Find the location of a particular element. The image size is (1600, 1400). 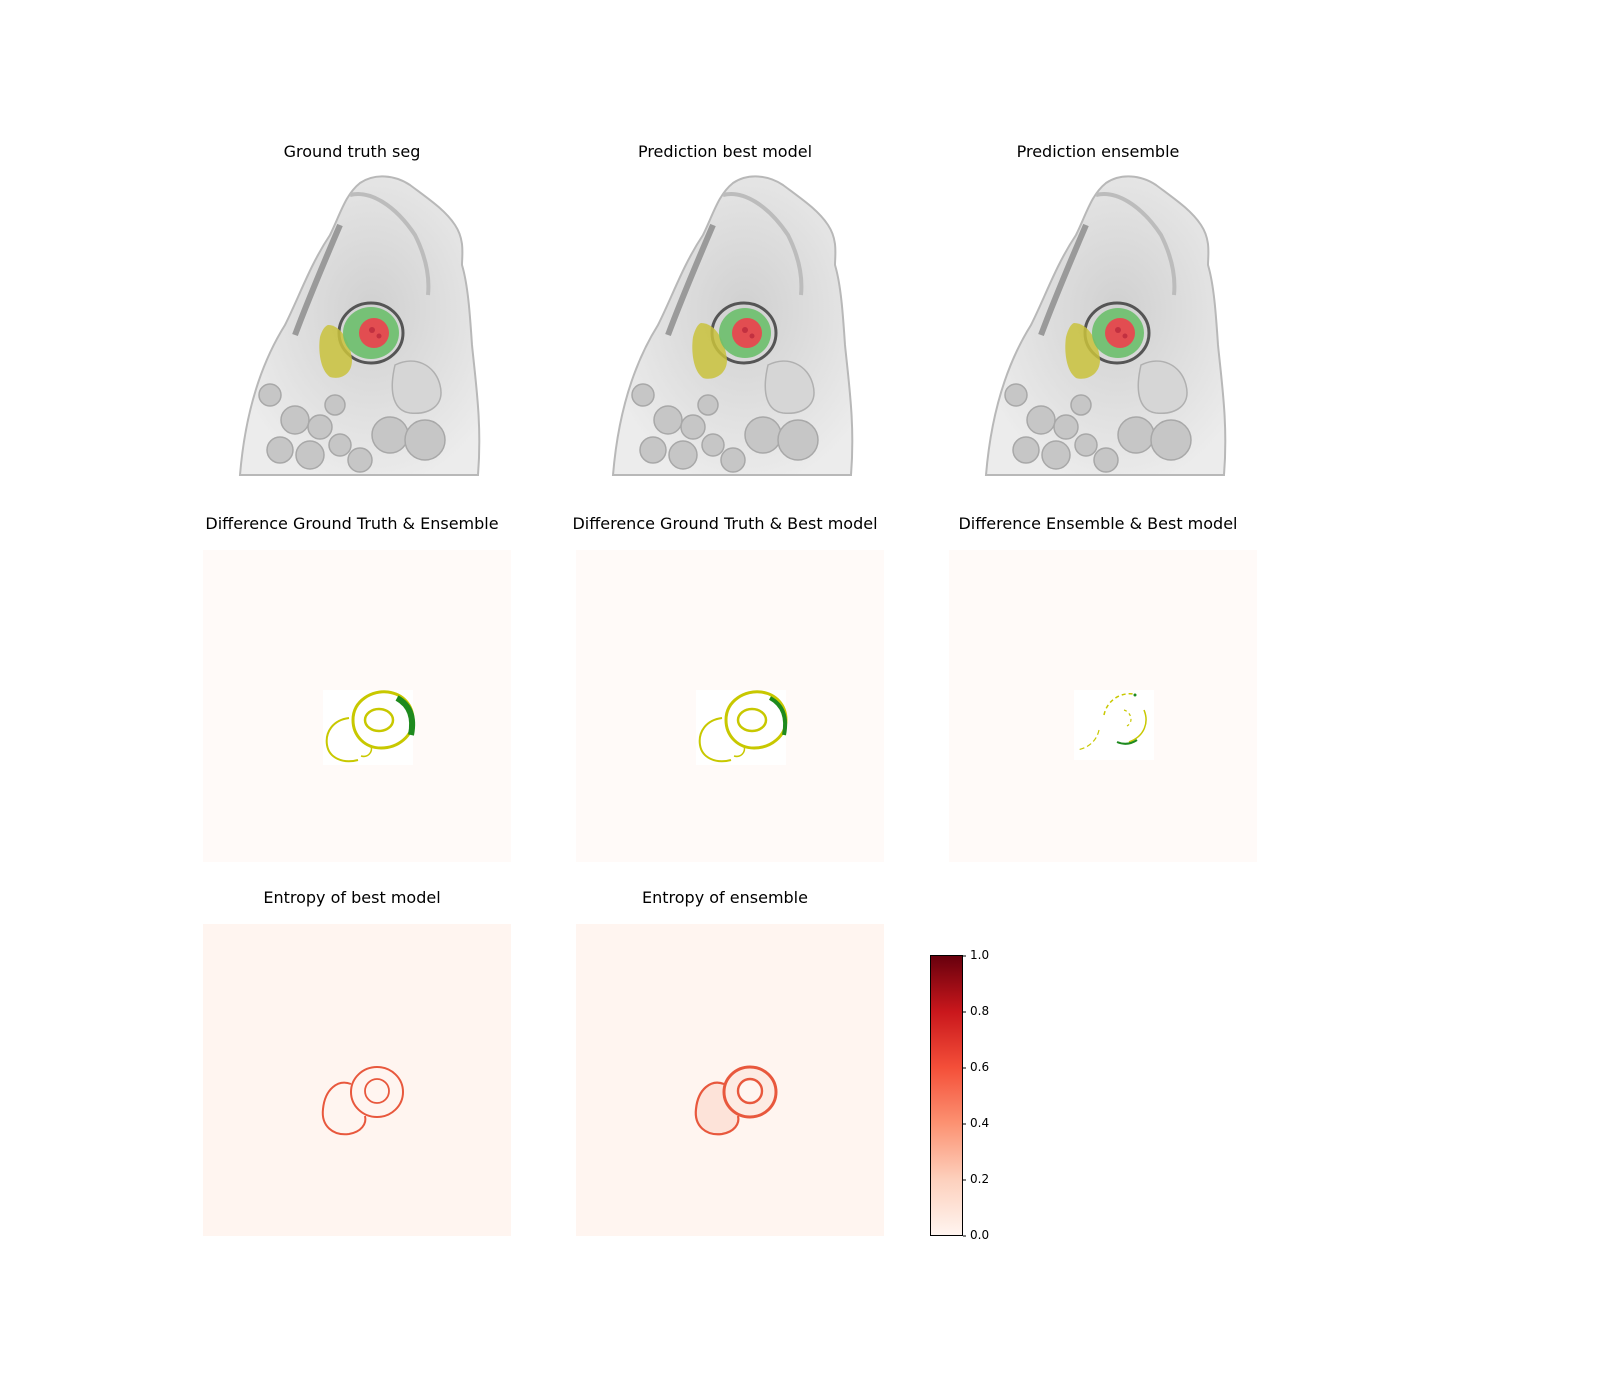

colorbar-tick-0.4: 0.4 is located at coordinates (980, 1123).